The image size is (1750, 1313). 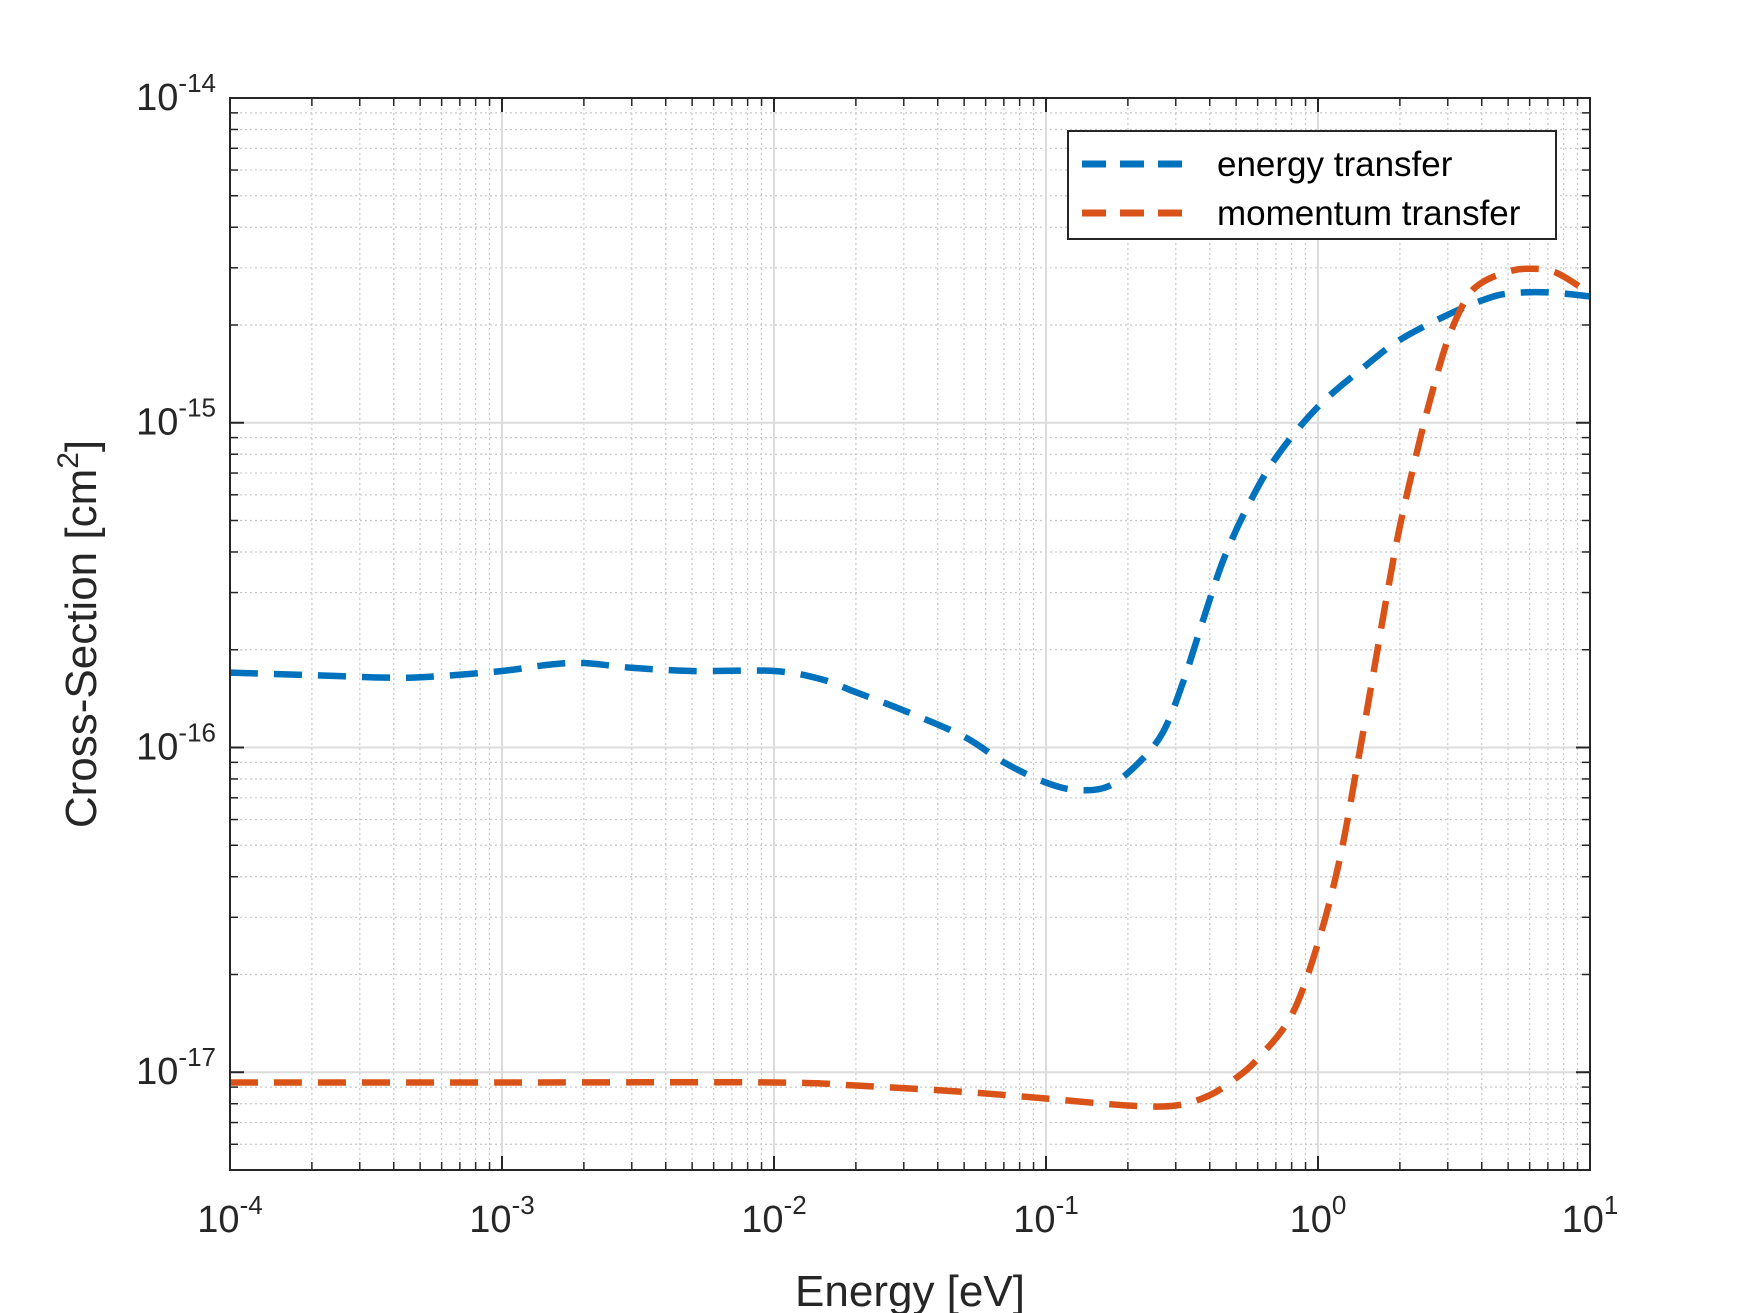 I want to click on x-tick-label: 10⁻³, so click(x=501, y=1215).